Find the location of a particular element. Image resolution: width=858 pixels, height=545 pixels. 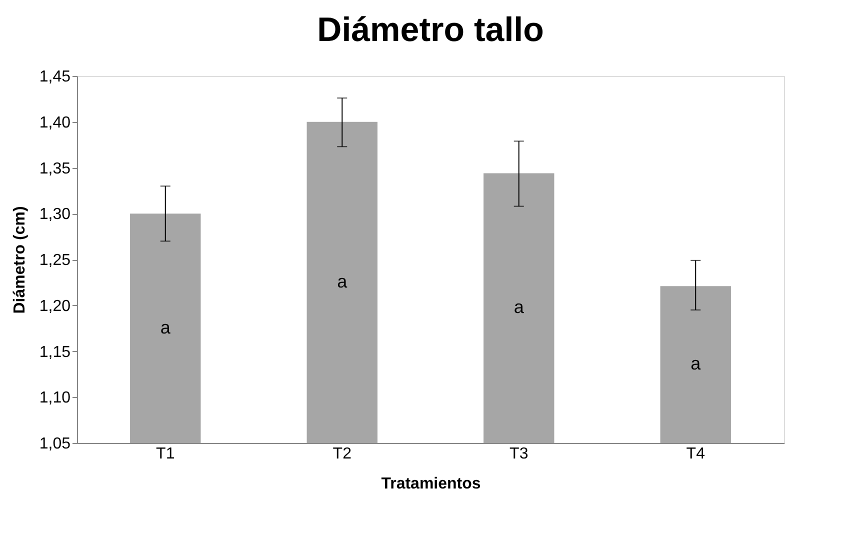

y-tick-label: 1,15 is located at coordinates (55, 352).